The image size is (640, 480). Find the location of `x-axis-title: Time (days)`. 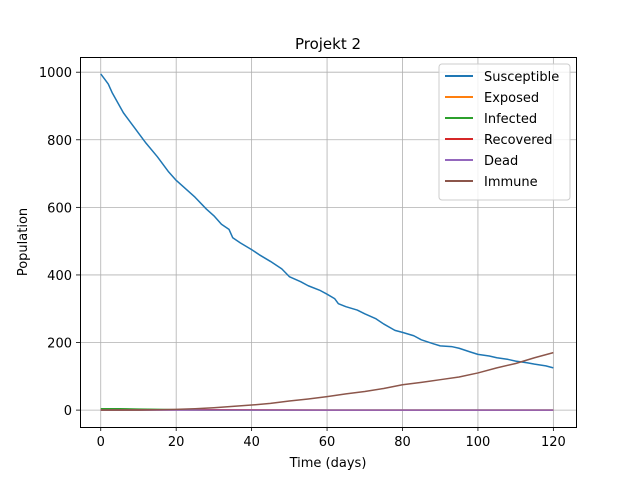

x-axis-title: Time (days) is located at coordinates (328, 463).